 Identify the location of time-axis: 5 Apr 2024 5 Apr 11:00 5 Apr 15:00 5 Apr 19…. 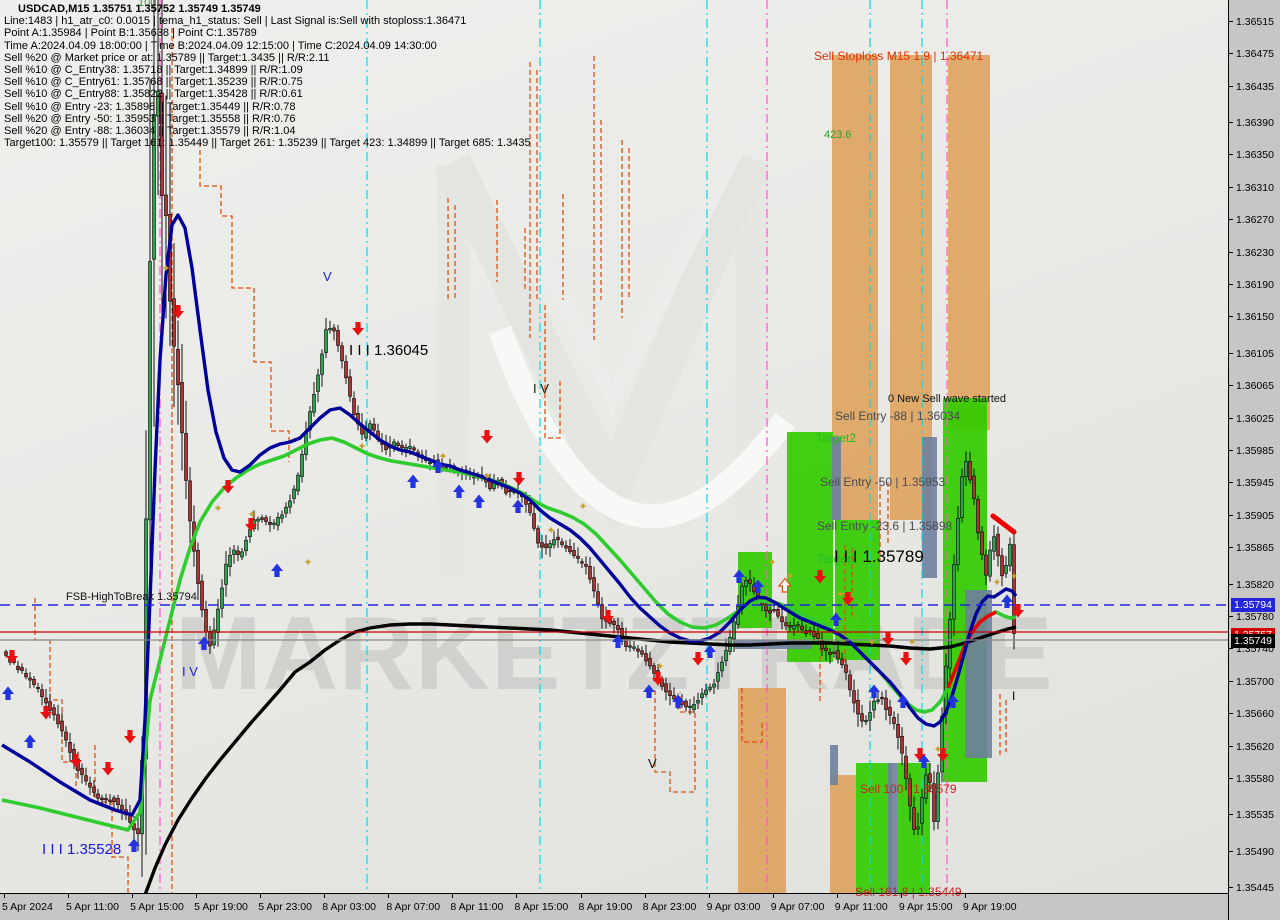
(614, 906).